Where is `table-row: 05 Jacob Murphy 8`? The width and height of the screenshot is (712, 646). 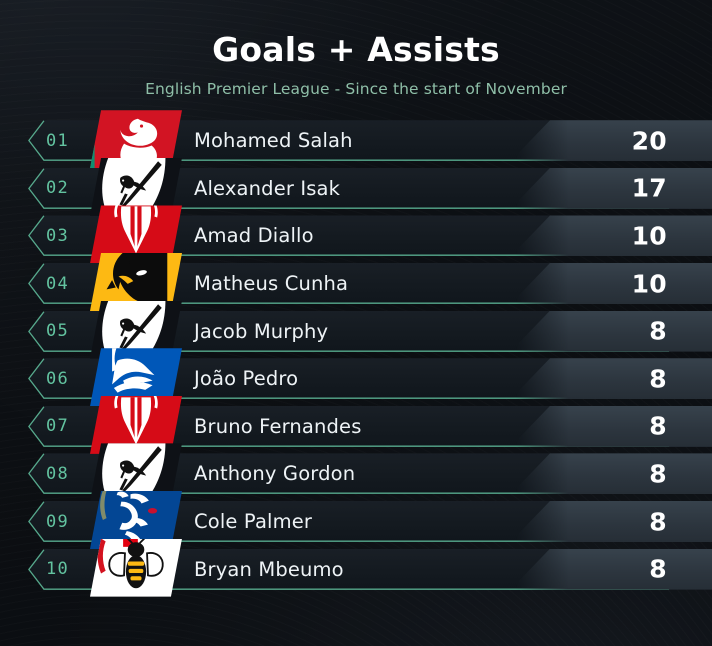 table-row: 05 Jacob Murphy 8 is located at coordinates (348, 329).